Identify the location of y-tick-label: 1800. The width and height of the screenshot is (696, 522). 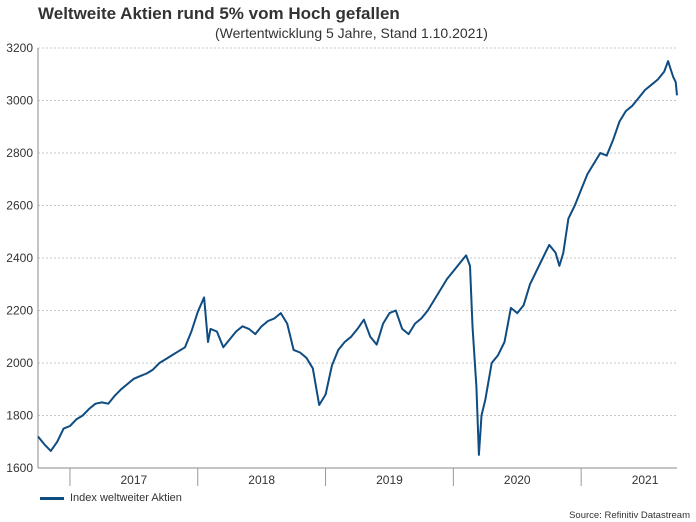
(19, 416).